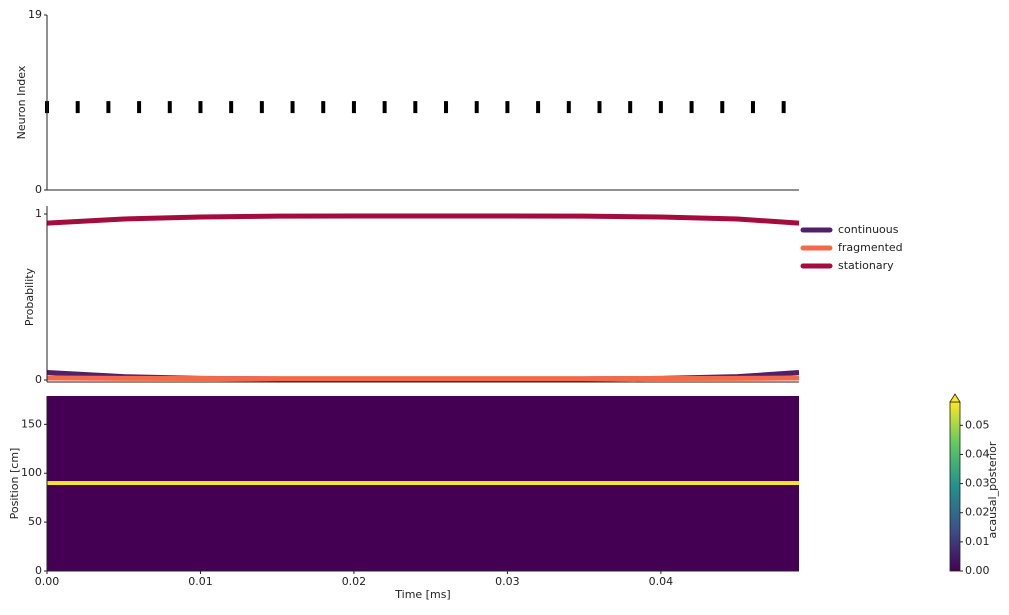  Describe the element at coordinates (35, 14) in the screenshot. I see `y-tick-label: 19` at that location.